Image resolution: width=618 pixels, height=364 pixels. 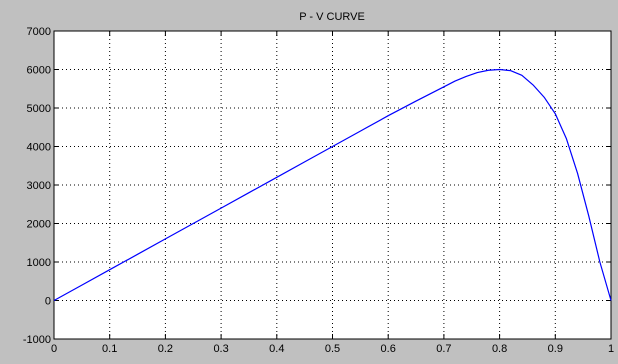 I want to click on x-tick-label: 0.9, so click(x=555, y=349).